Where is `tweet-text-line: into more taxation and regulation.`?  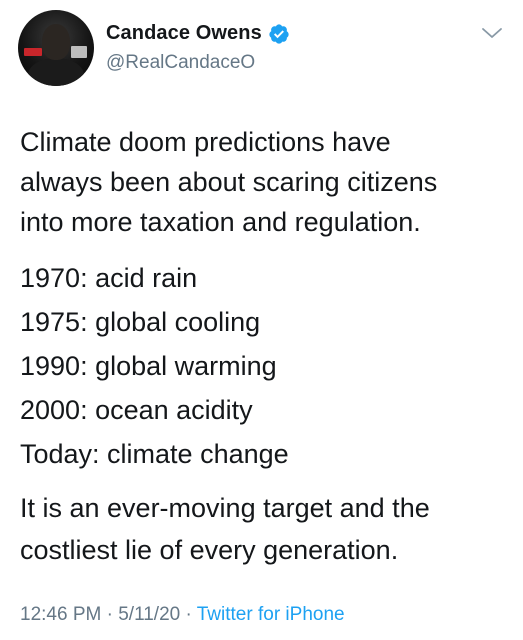
tweet-text-line: into more taxation and regulation. is located at coordinates (220, 222).